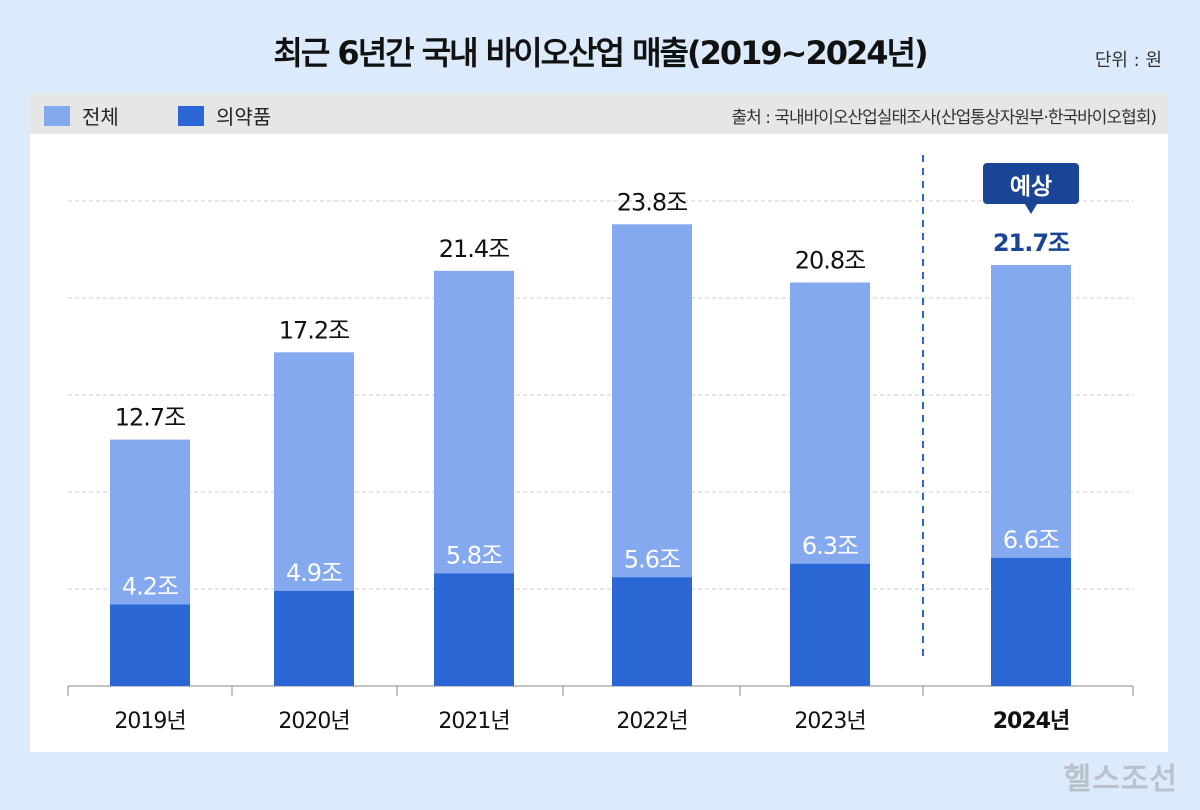 This screenshot has height=810, width=1200. What do you see at coordinates (652, 202) in the screenshot?
I see `data-label-total: 23.8조` at bounding box center [652, 202].